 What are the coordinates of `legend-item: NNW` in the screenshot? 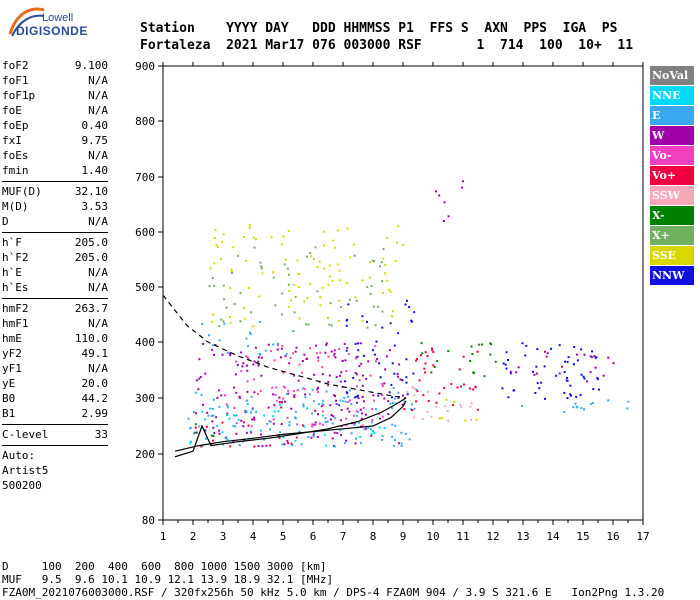 It's located at (672, 275).